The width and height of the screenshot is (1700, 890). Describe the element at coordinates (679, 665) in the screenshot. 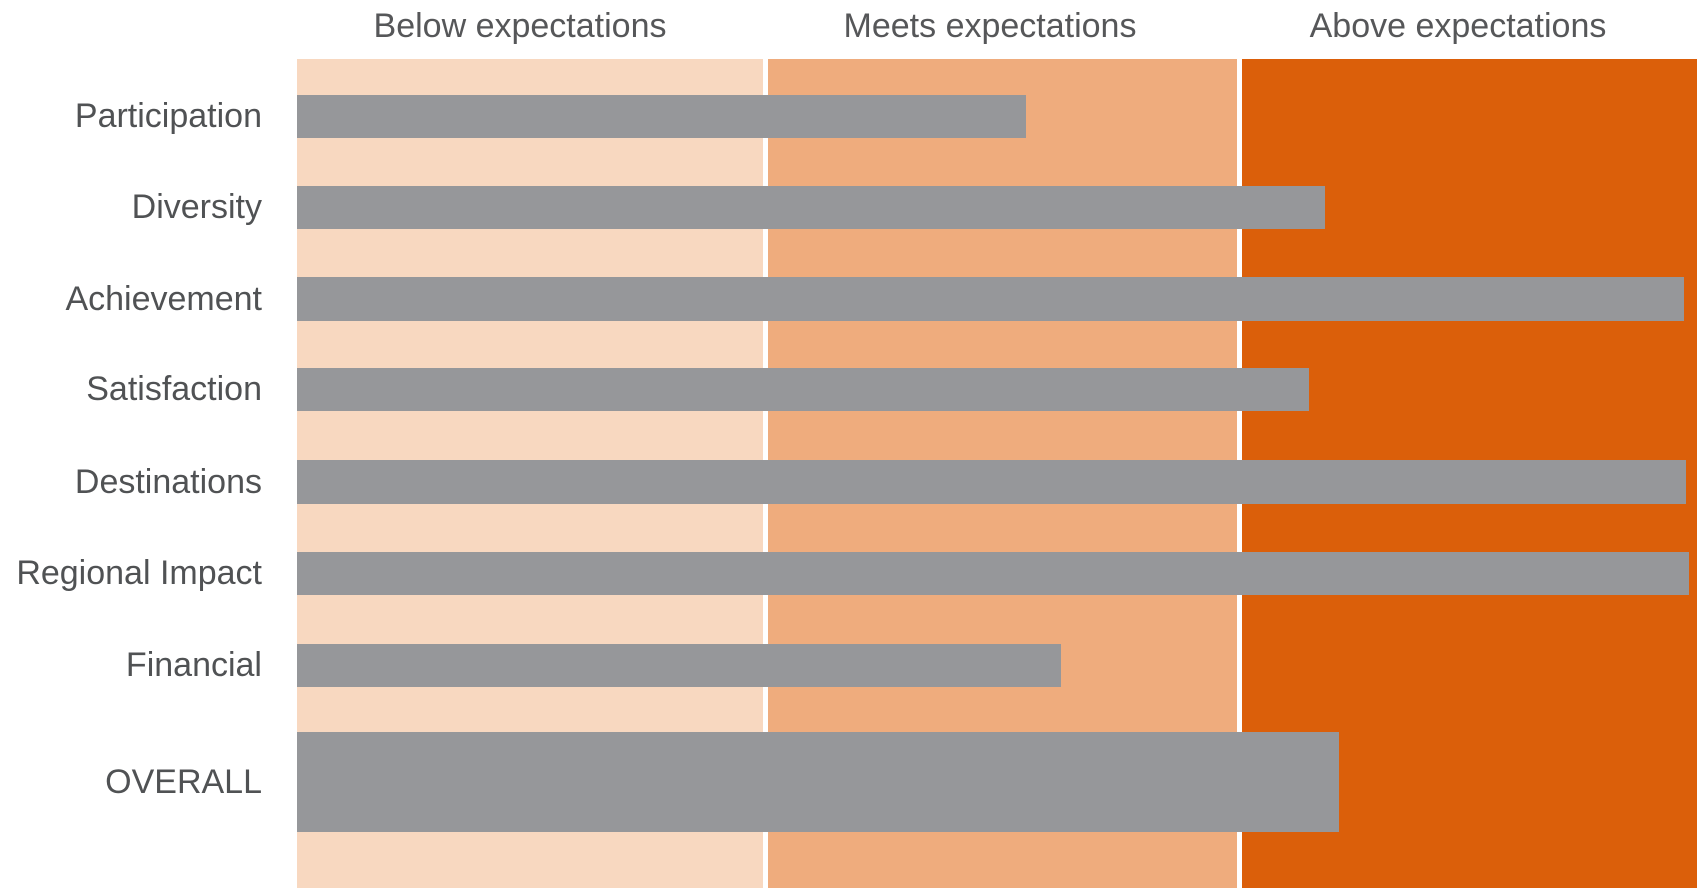

I see `bar-financial` at that location.